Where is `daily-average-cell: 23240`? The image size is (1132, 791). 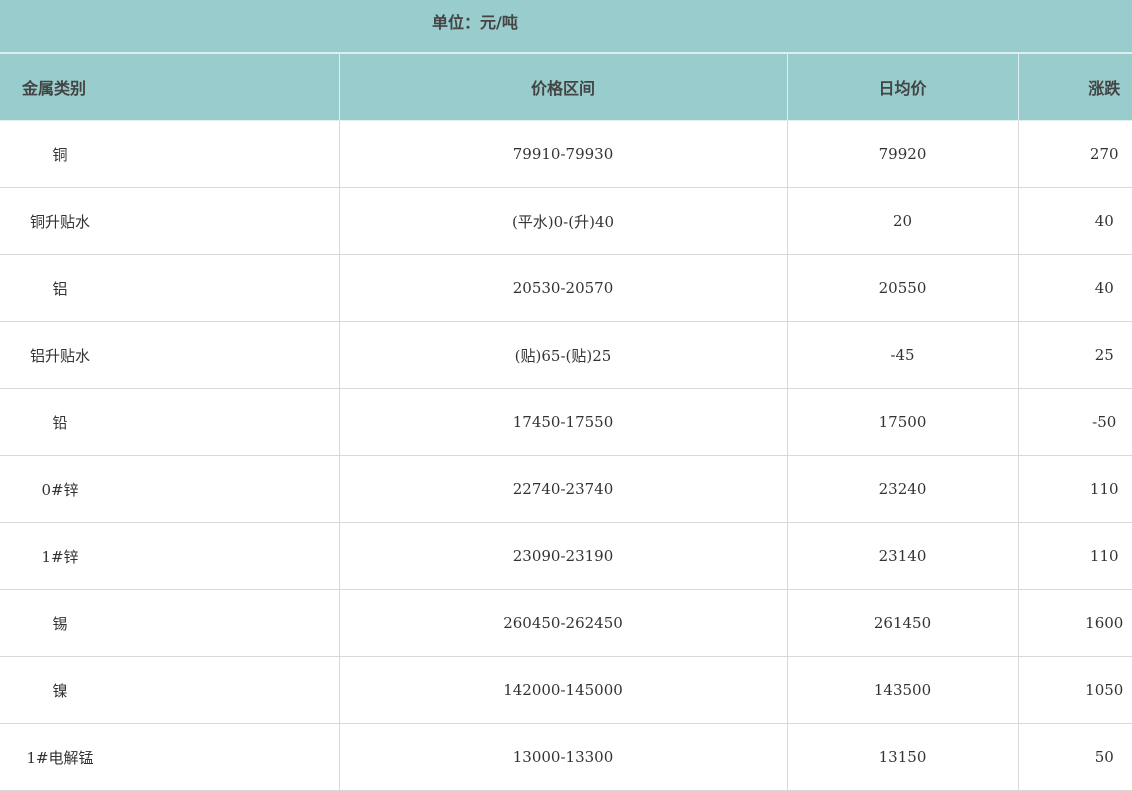 daily-average-cell: 23240 is located at coordinates (902, 489).